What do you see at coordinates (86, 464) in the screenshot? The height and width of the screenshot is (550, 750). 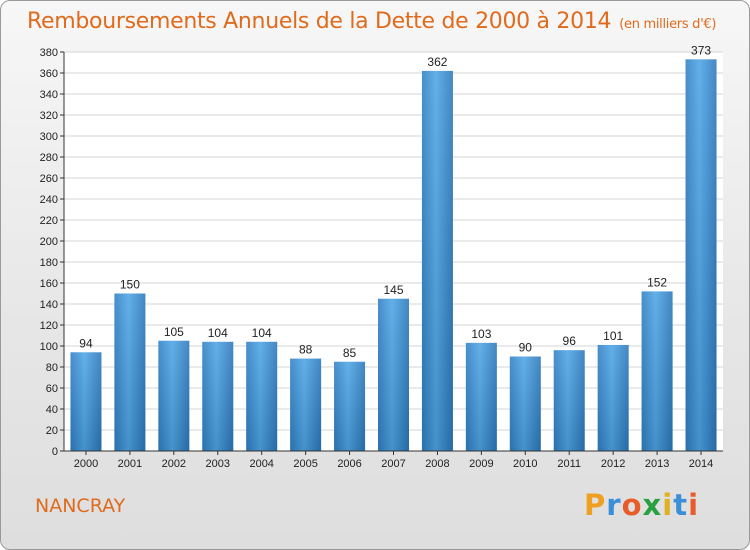 I see `x-tick-label-2000: 2000` at bounding box center [86, 464].